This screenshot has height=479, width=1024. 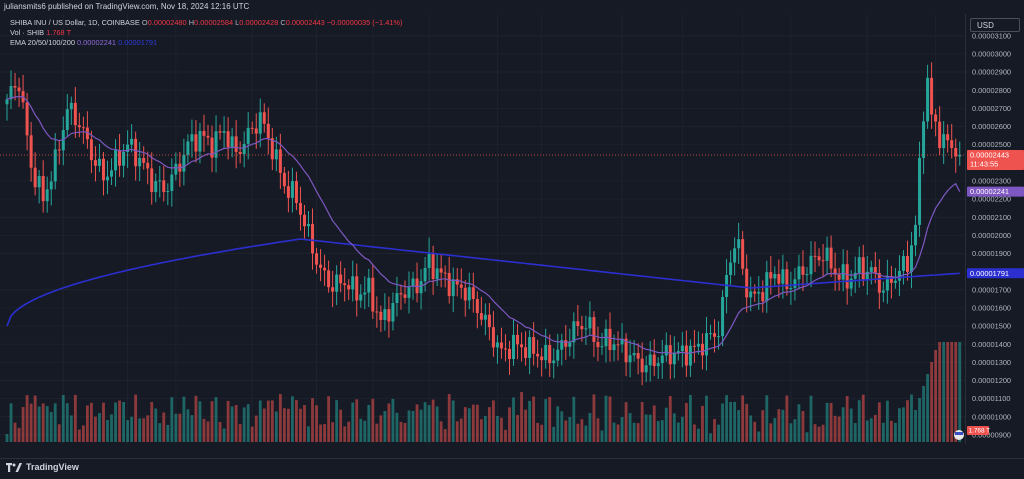 I want to click on volume-value: 1.768 T, so click(x=59, y=32).